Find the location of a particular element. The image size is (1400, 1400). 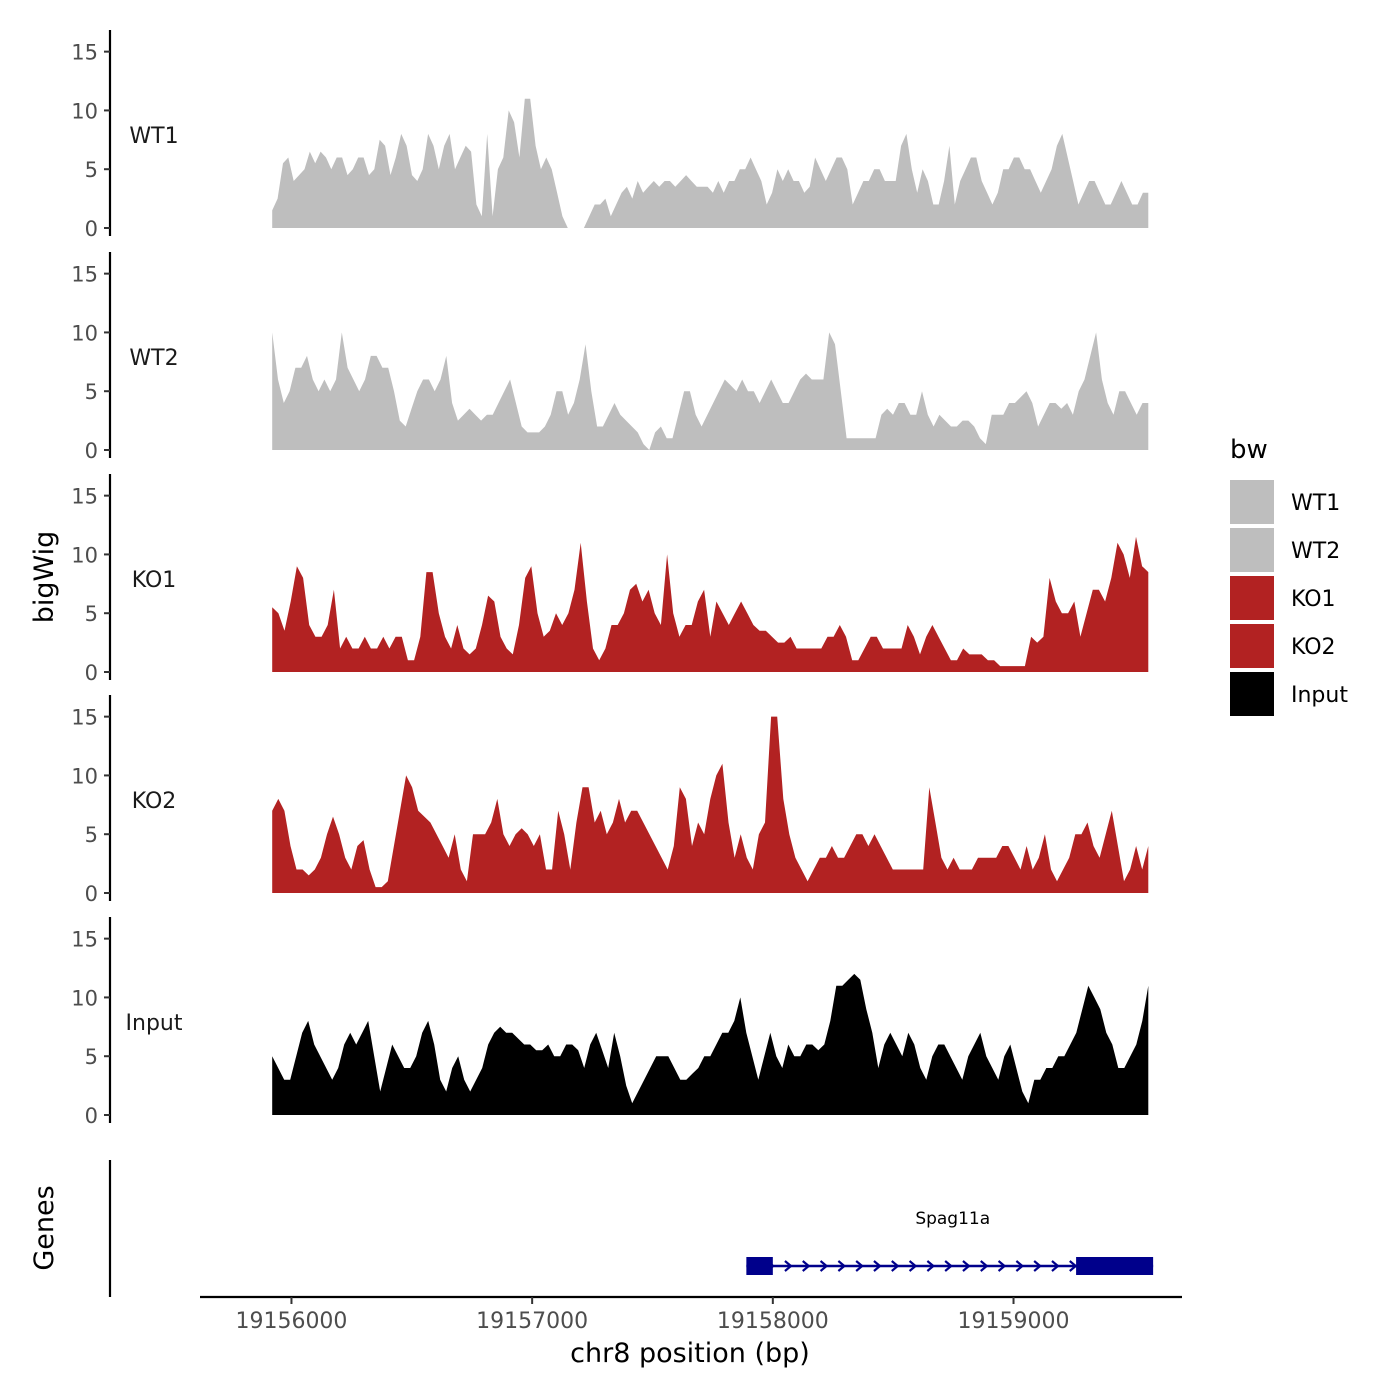

gene-track-panel: Spag11a is located at coordinates (631, 1228).